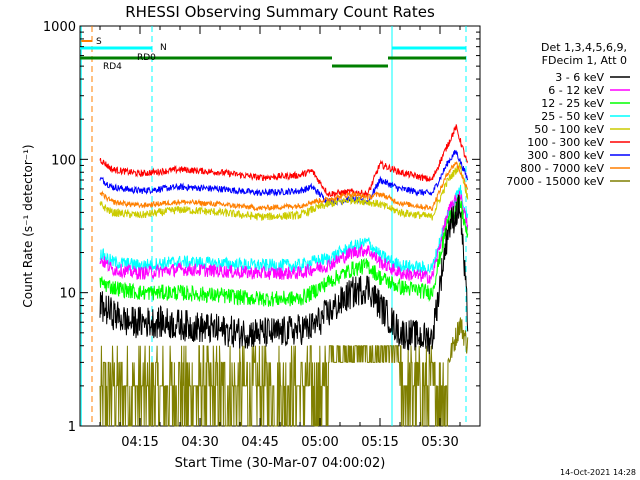 This screenshot has width=640, height=480. Describe the element at coordinates (584, 47) in the screenshot. I see `legend-header-line-1: Det 1,3,4,5,6,9,` at that location.